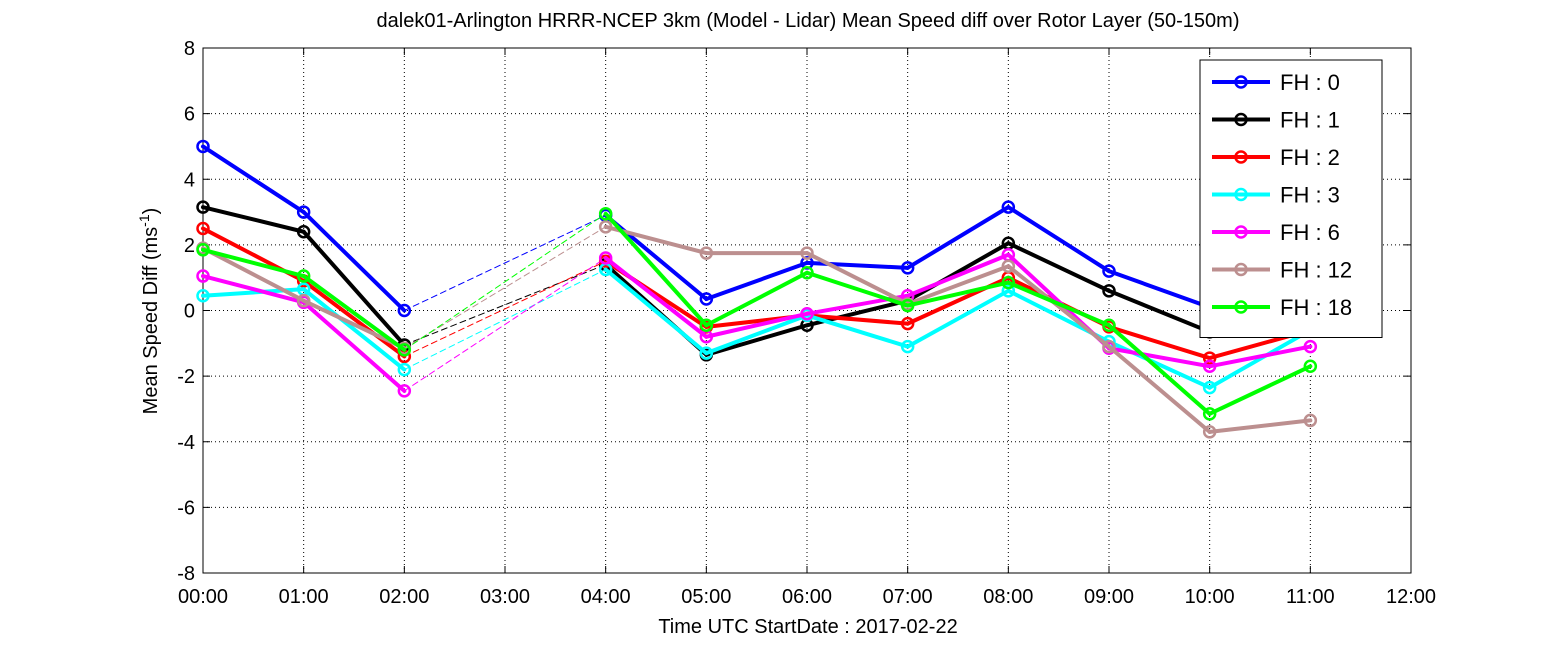 The height and width of the screenshot is (656, 1559). I want to click on x-tick-label: 05:00, so click(706, 597).